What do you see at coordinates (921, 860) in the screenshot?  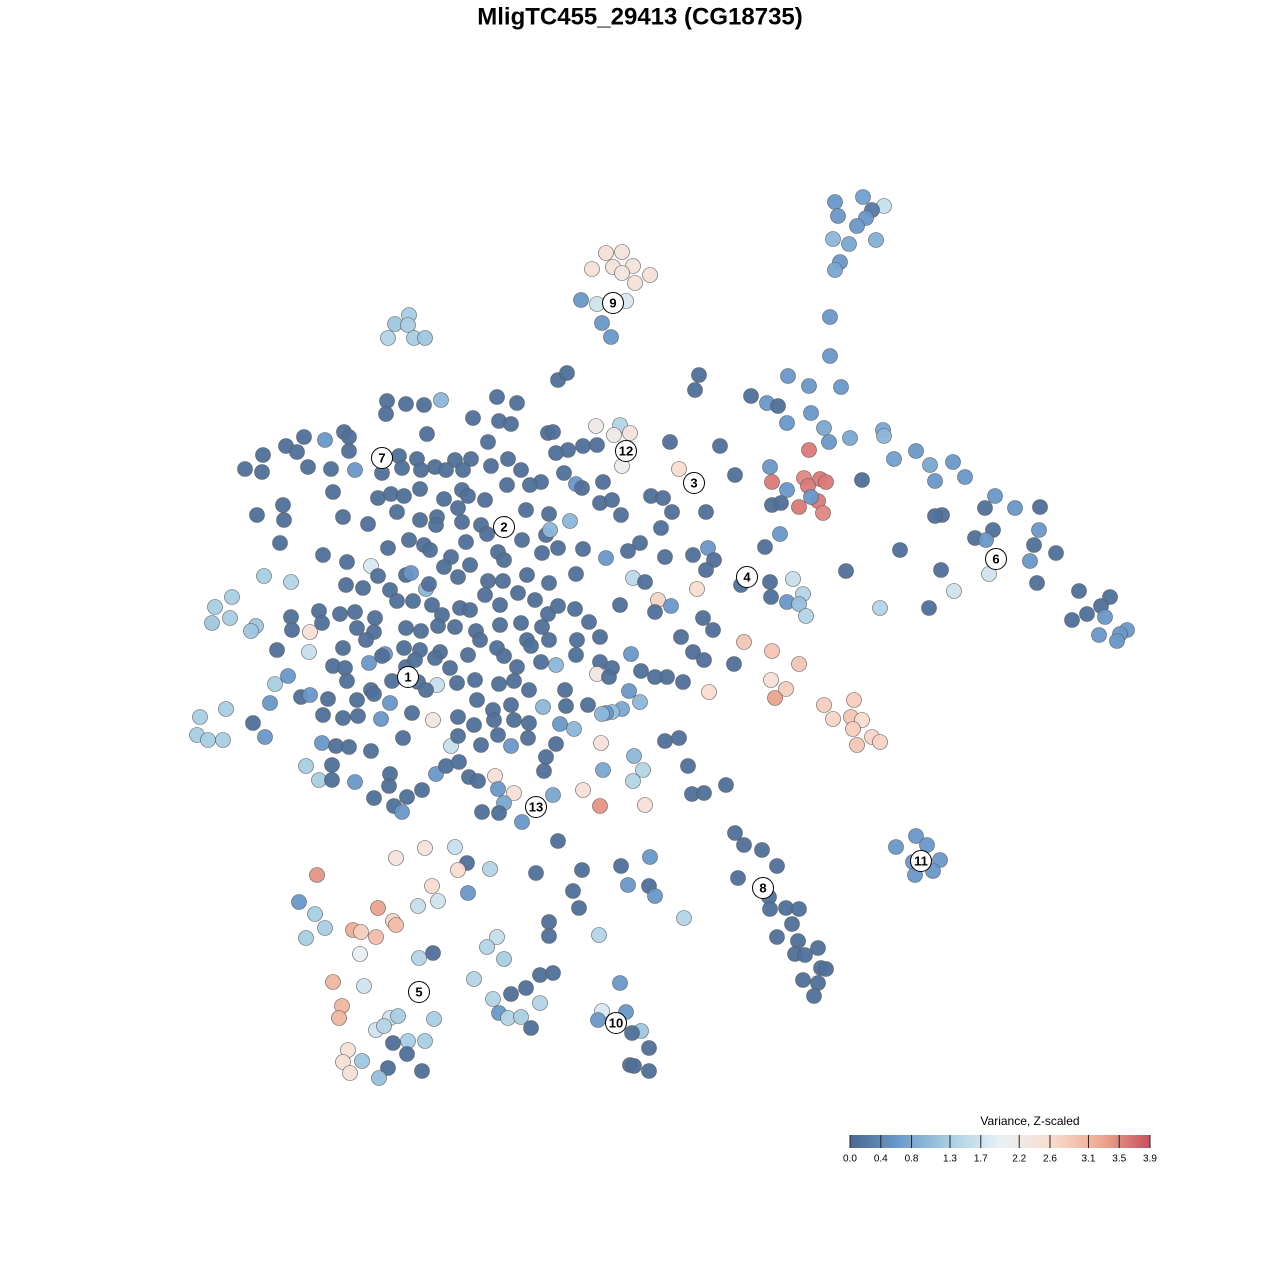 I see `cluster-label: 11` at bounding box center [921, 860].